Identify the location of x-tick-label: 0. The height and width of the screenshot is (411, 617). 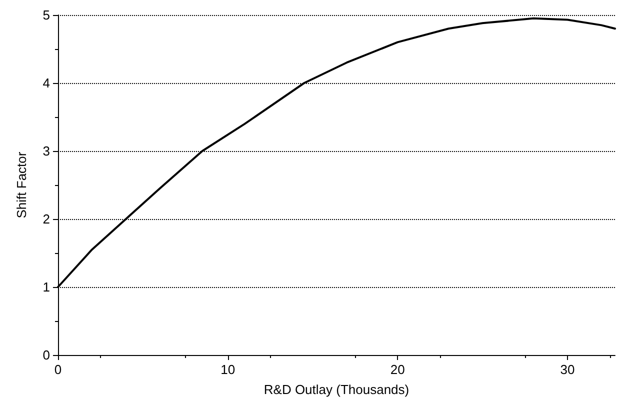
(58, 369).